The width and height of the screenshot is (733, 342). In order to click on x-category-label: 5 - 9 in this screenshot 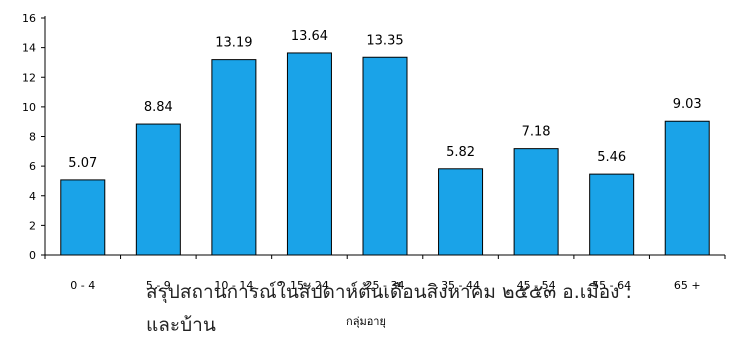, I will do `click(158, 285)`.